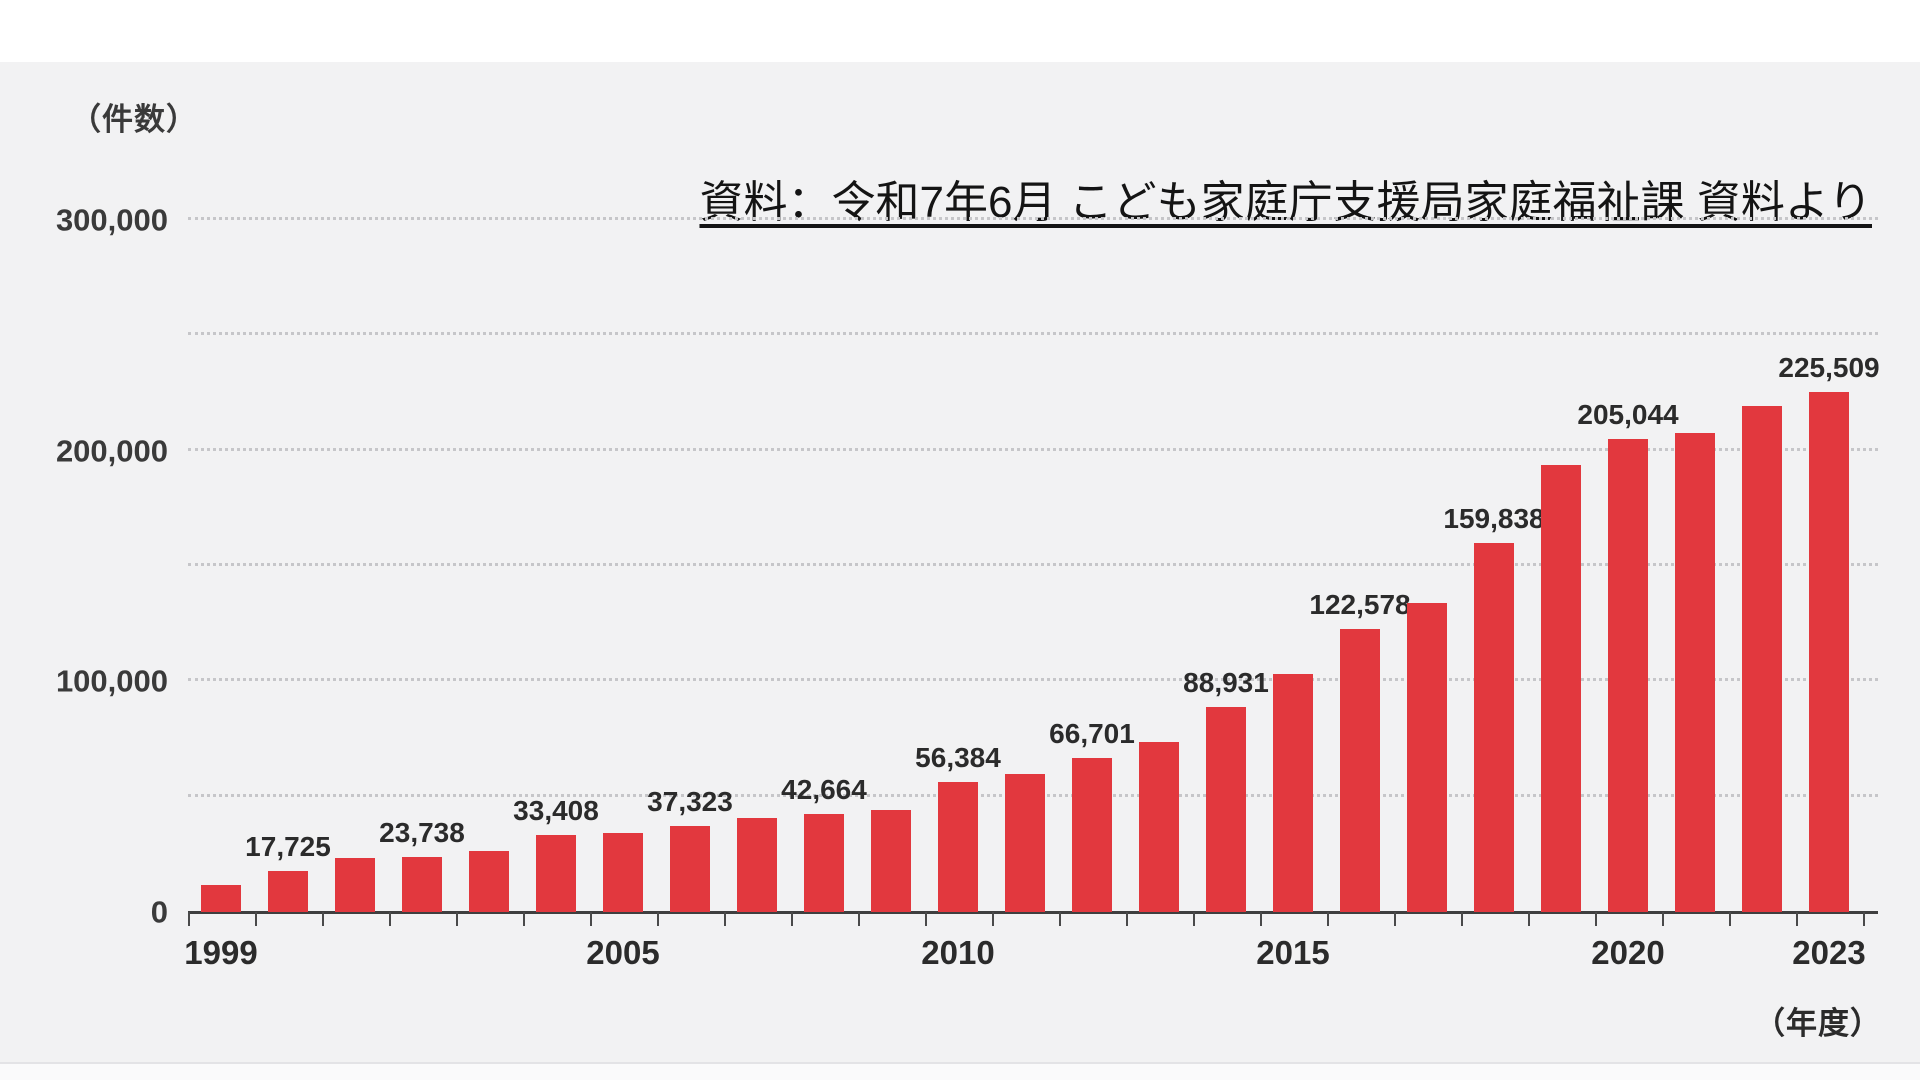 This screenshot has height=1080, width=1920. What do you see at coordinates (958, 846) in the screenshot?
I see `bar-2010` at bounding box center [958, 846].